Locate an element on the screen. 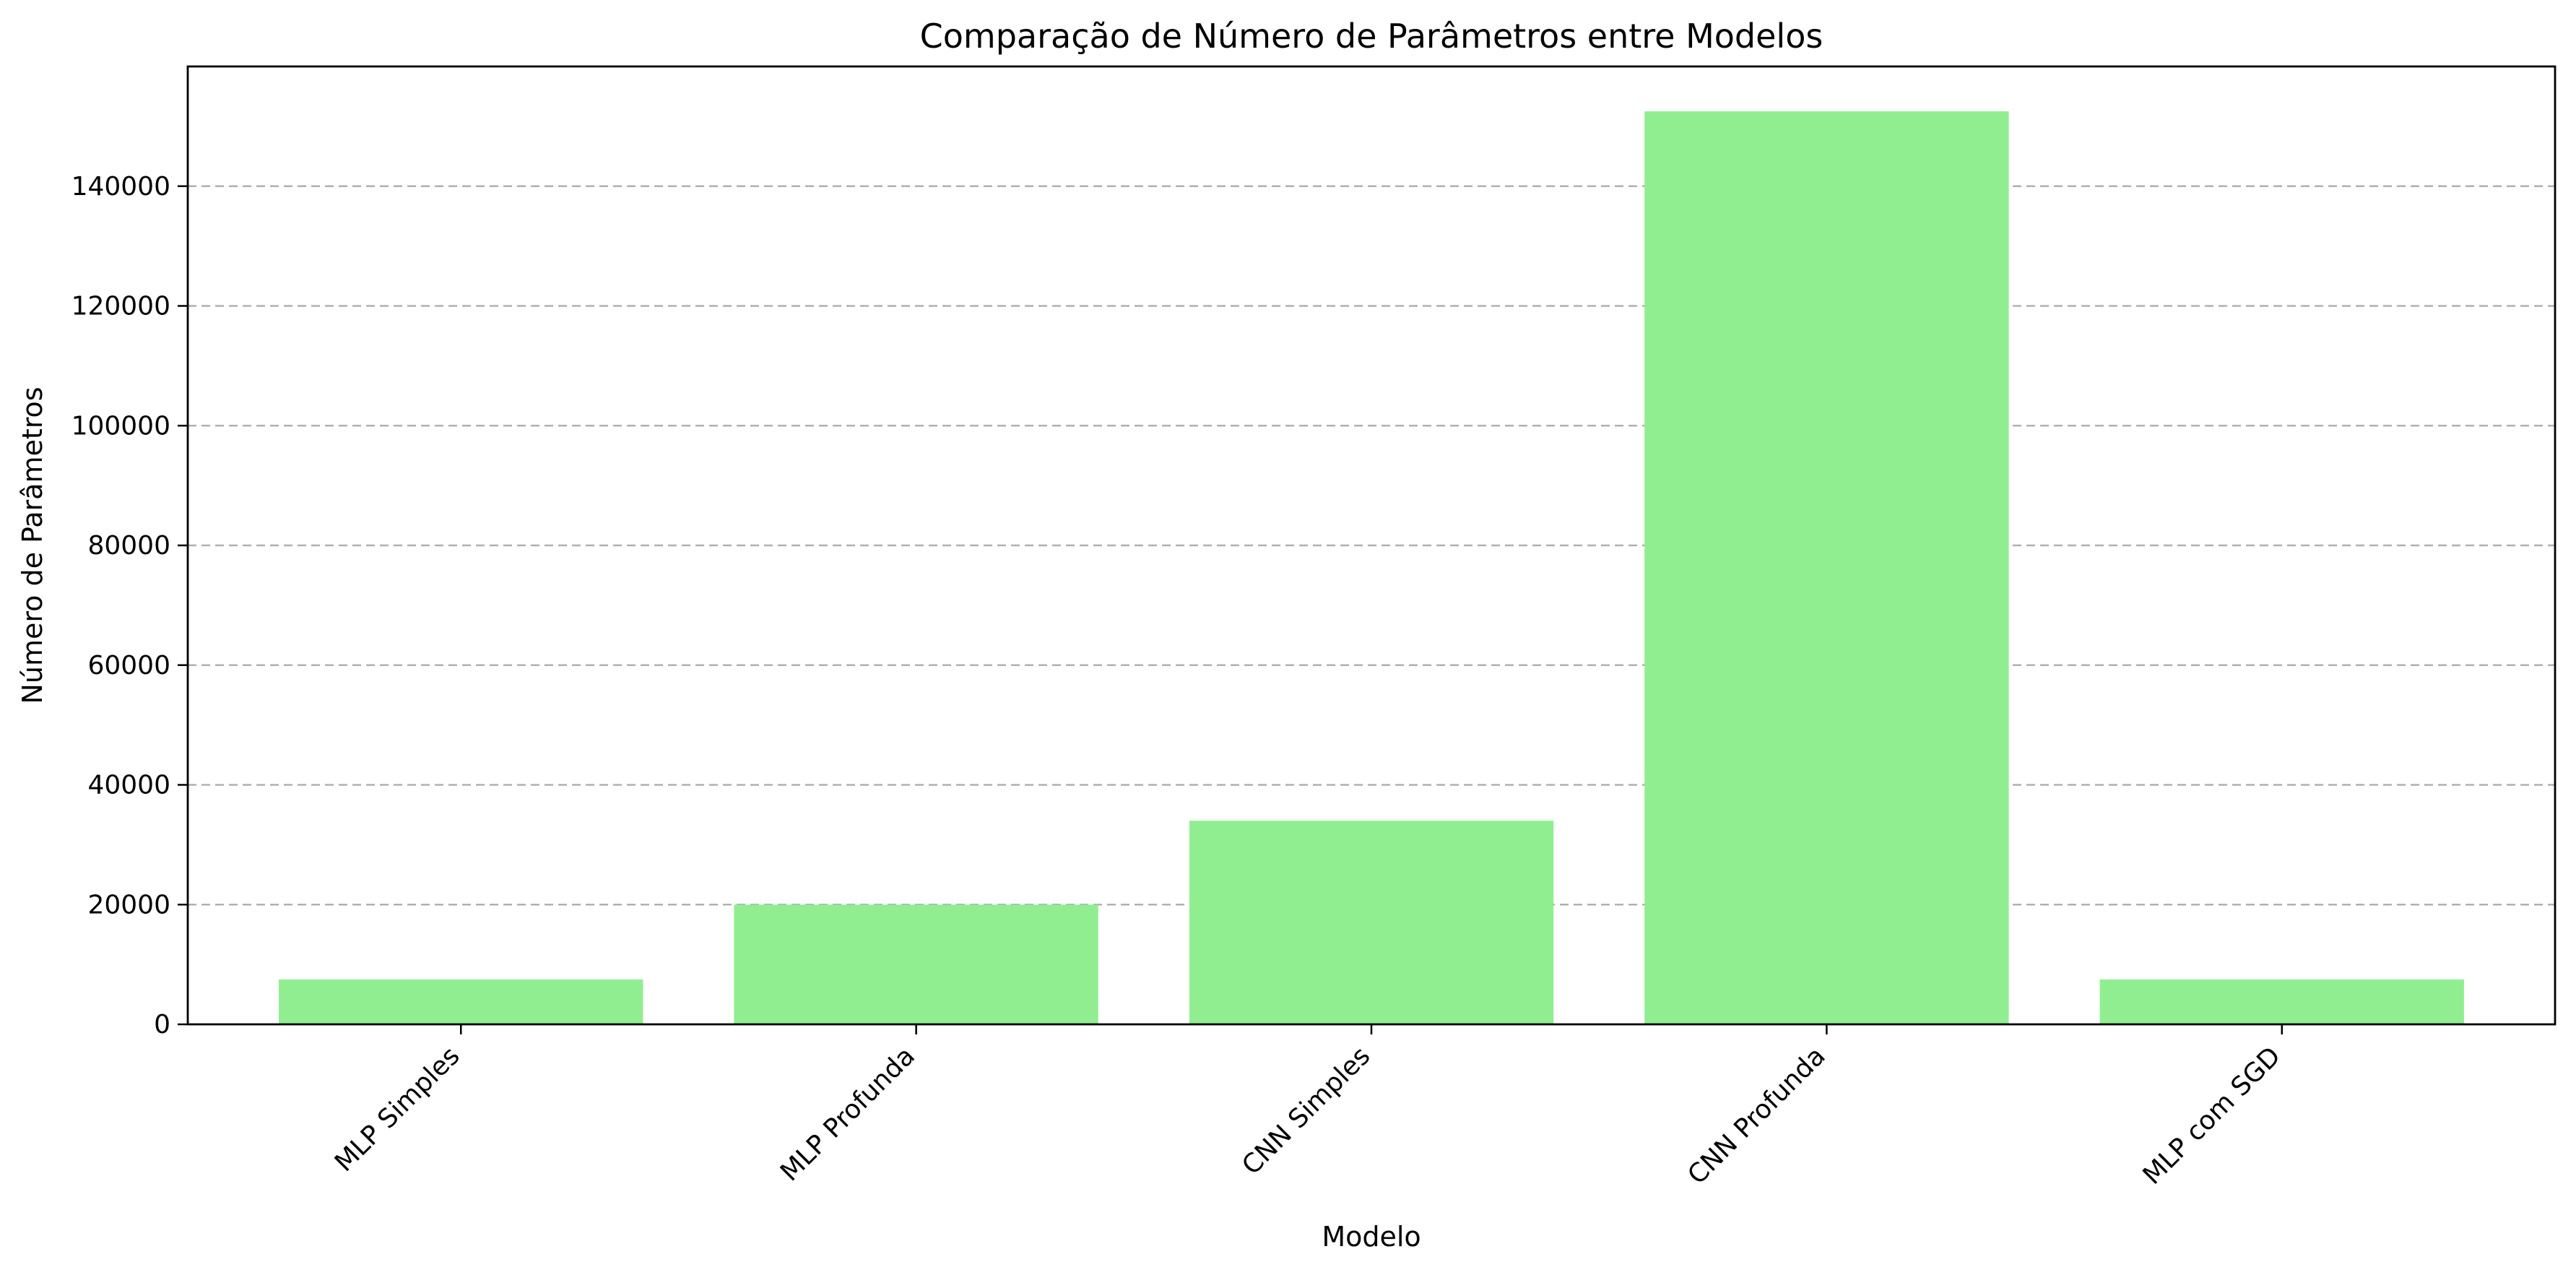 The image size is (2576, 1275). y-tick-label: 20000 is located at coordinates (128, 905).